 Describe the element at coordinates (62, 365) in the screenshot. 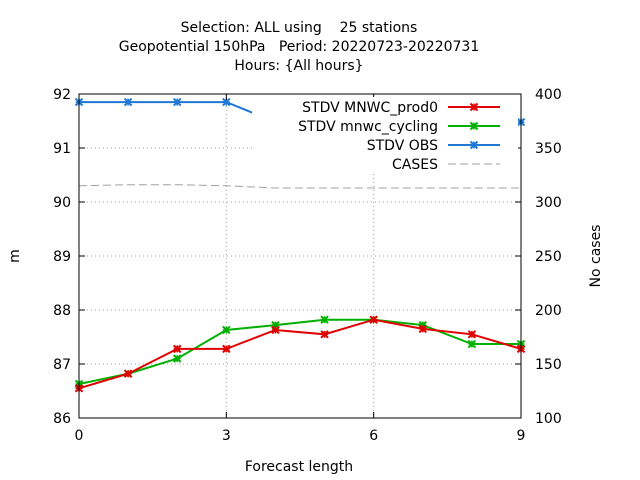

I see `y-tick-label: 87` at that location.